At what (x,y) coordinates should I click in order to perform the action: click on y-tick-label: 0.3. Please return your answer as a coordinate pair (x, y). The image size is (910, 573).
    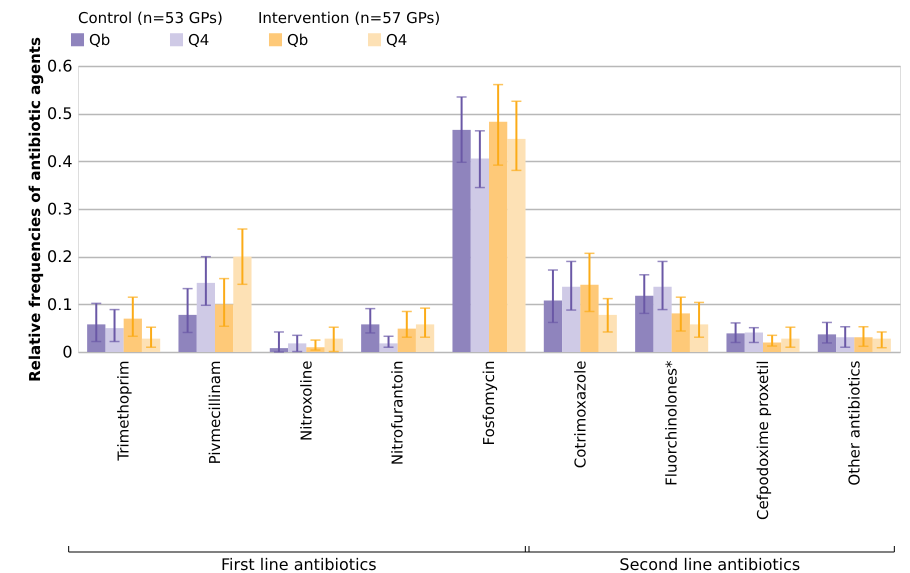
    Looking at the image, I should click on (59, 209).